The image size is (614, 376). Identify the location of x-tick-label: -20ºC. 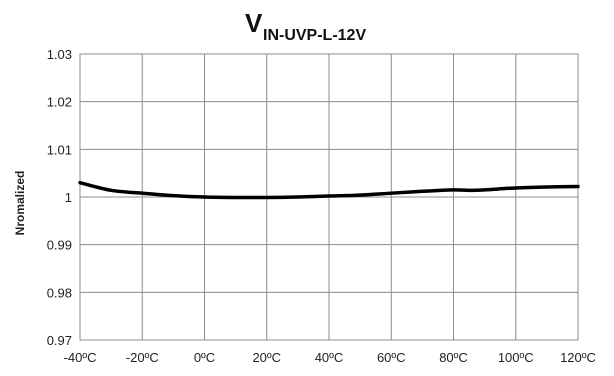
(142, 357).